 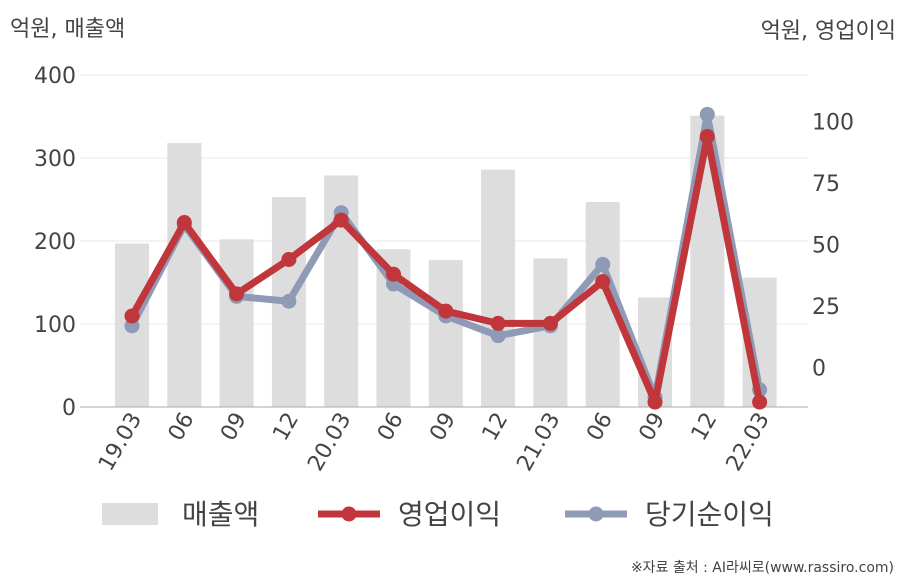 I want to click on left-tick-label: 300, so click(x=55, y=159).